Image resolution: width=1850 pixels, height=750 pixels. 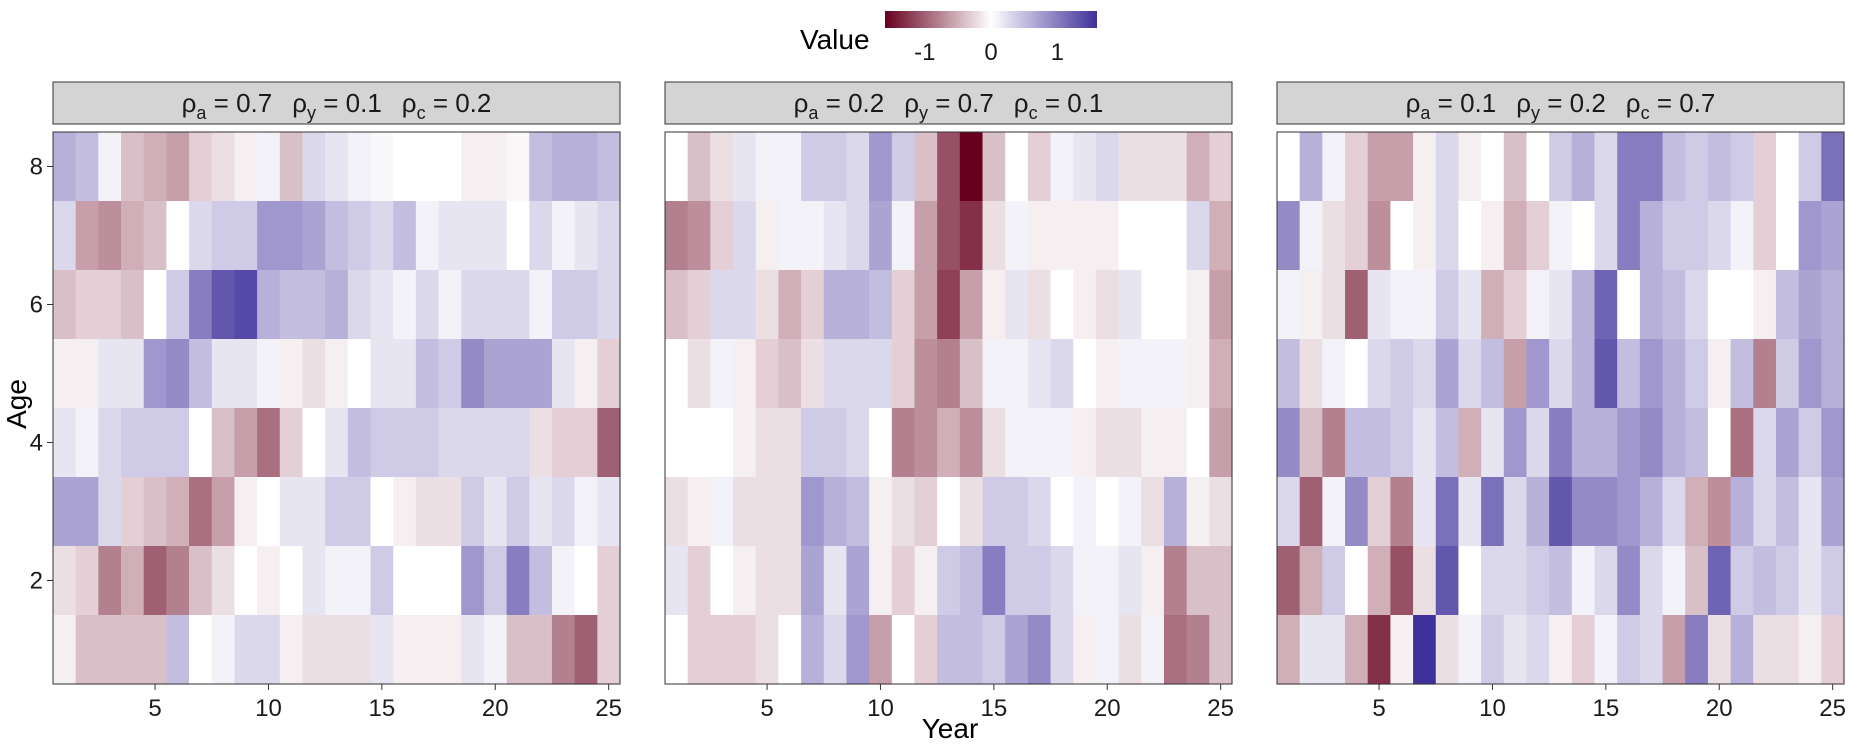 What do you see at coordinates (924, 52) in the screenshot?
I see `legend-tick-label: -1` at bounding box center [924, 52].